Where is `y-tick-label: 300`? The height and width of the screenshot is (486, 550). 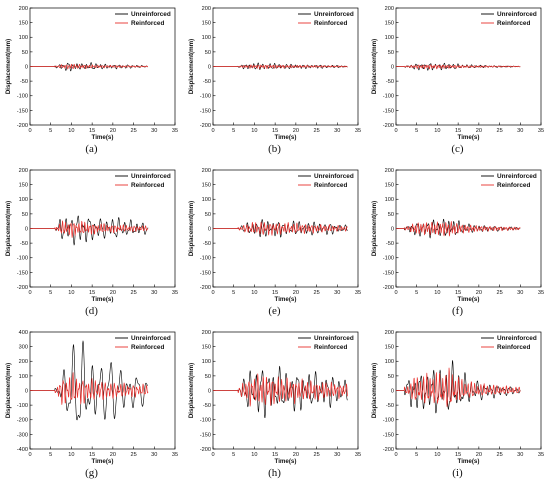 y-tick-label: 300 is located at coordinates (23, 348).